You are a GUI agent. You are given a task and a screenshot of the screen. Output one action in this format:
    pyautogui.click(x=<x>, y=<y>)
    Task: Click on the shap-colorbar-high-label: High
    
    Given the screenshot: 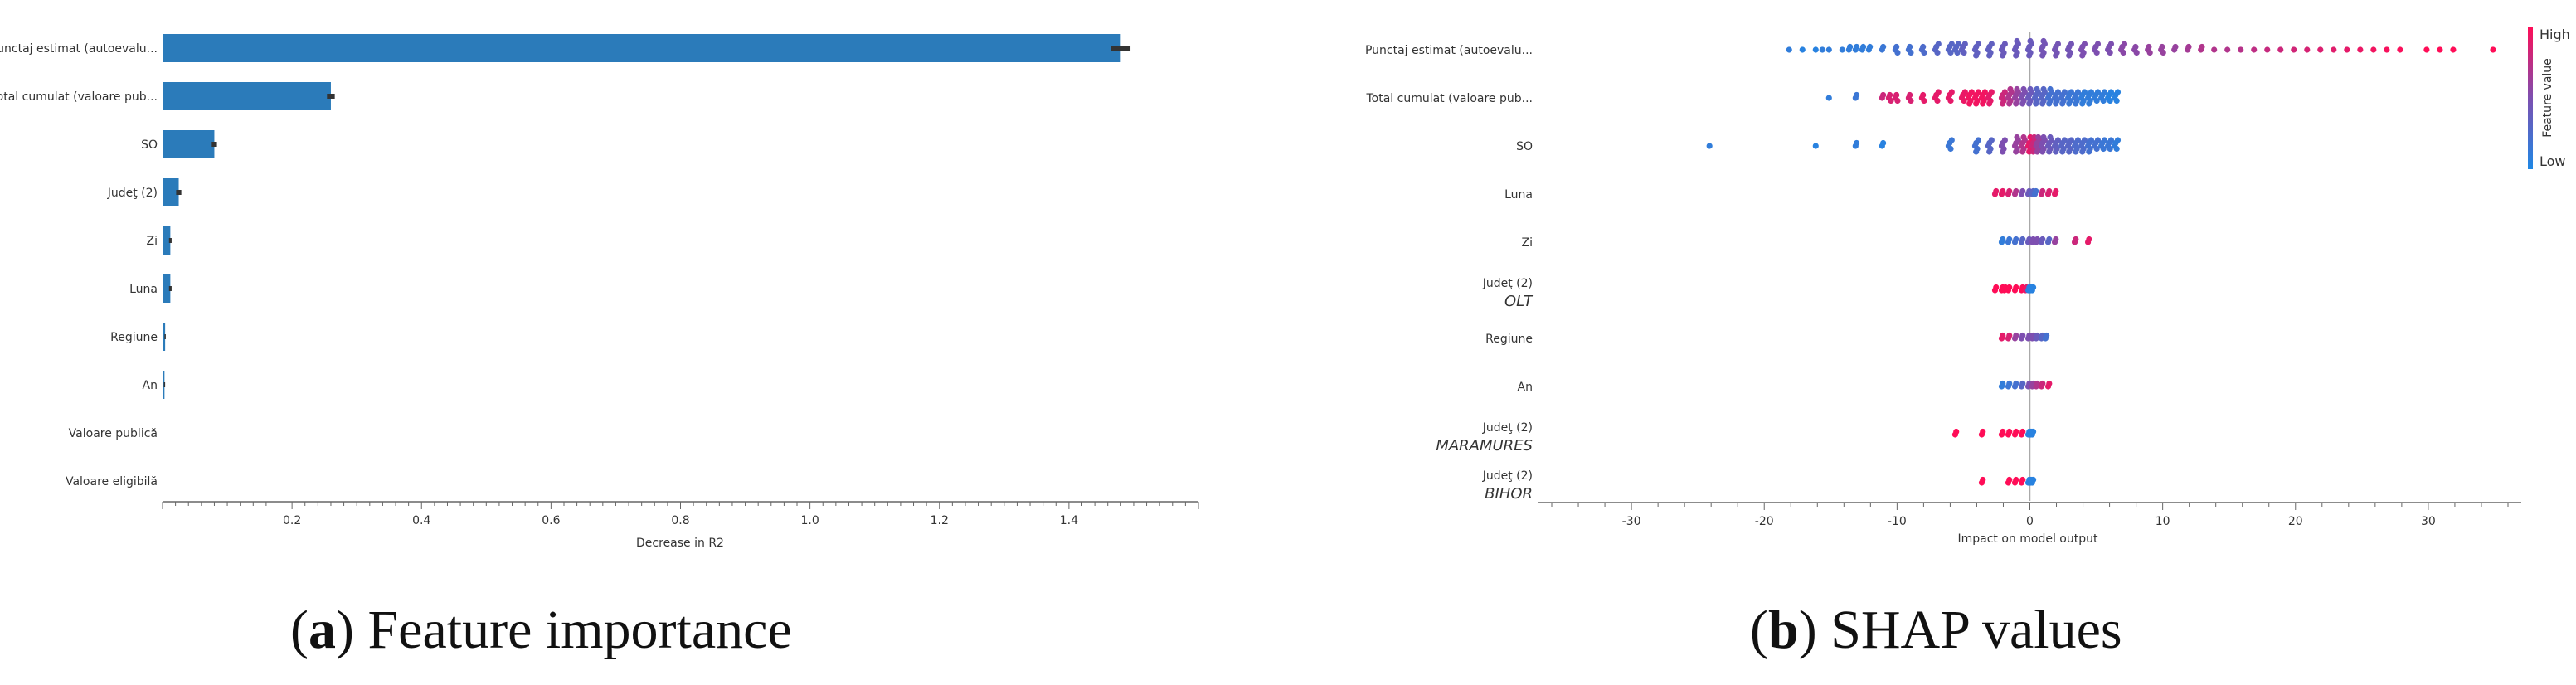 What is the action you would take?
    pyautogui.click(x=2555, y=34)
    